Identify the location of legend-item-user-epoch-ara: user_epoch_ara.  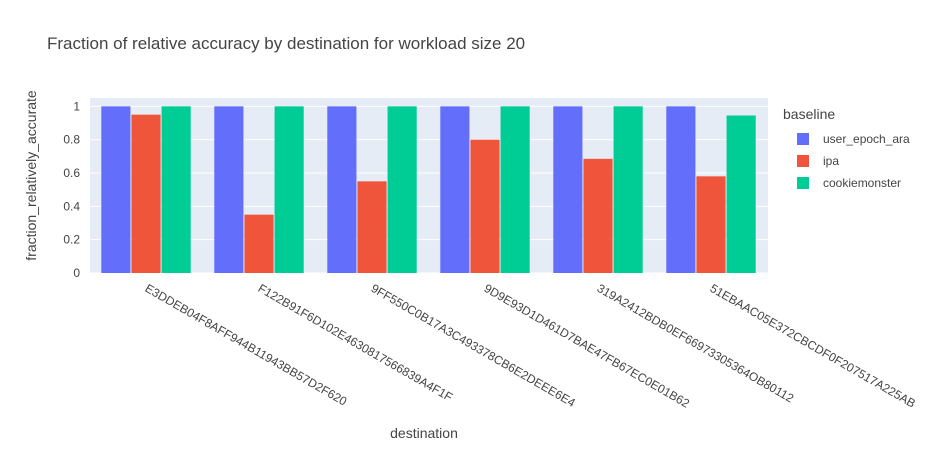
(846, 139).